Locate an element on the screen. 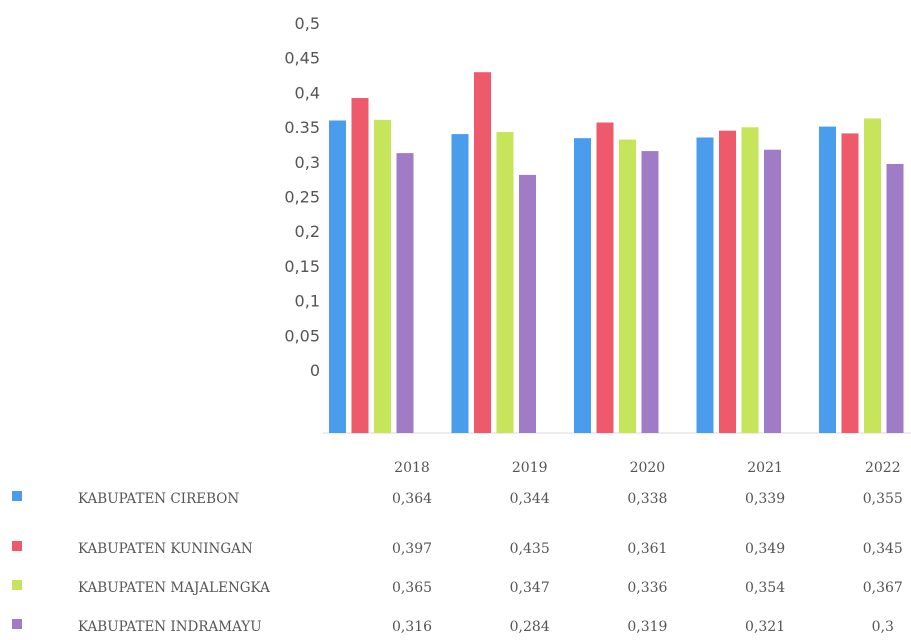 Image resolution: width=911 pixels, height=640 pixels. y-tick-label: 0,4 is located at coordinates (307, 92).